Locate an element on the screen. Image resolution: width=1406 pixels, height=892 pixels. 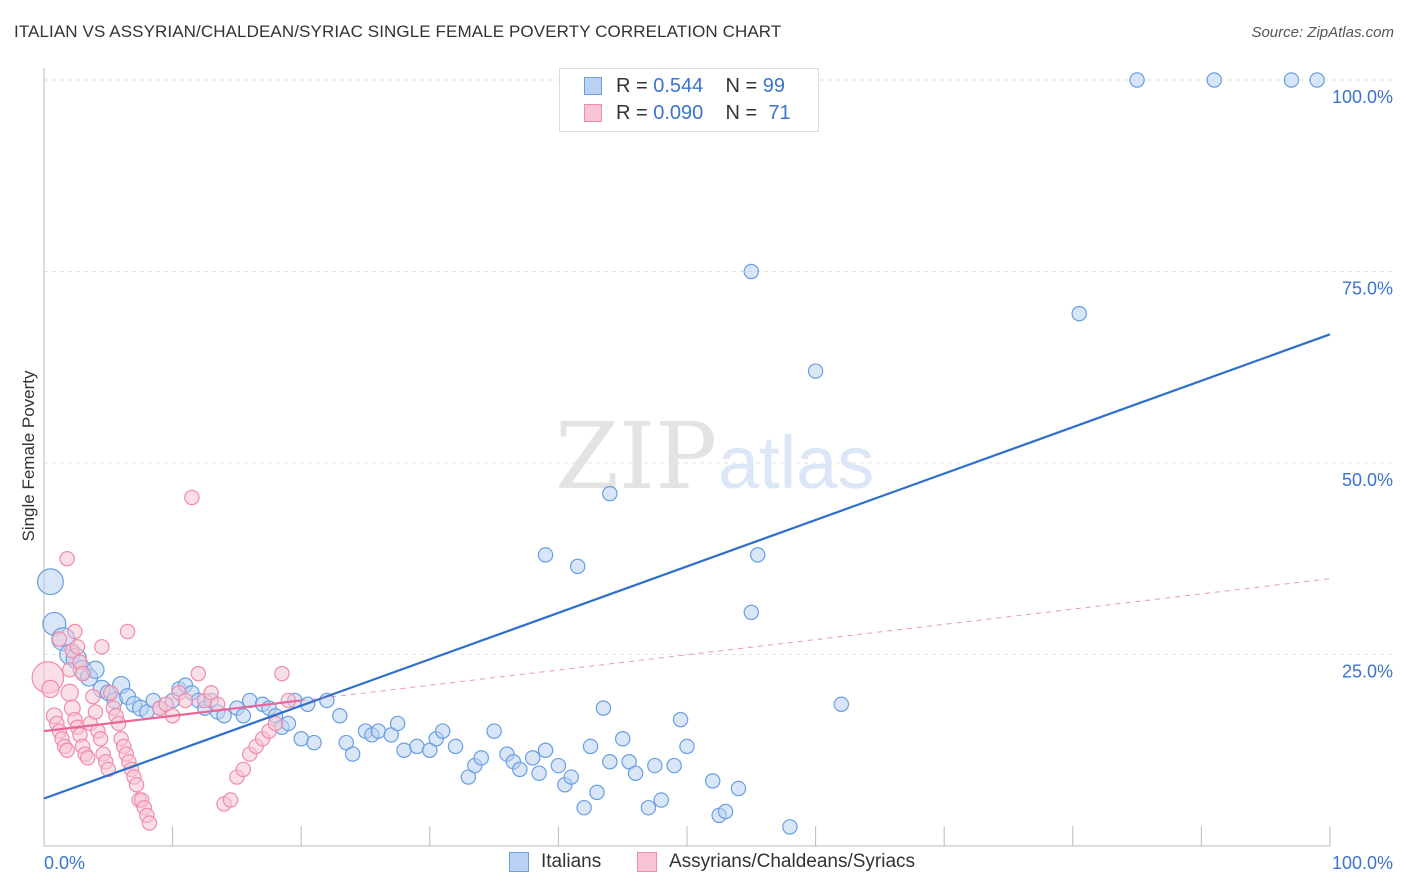
n-value: 71 is located at coordinates (779, 112).